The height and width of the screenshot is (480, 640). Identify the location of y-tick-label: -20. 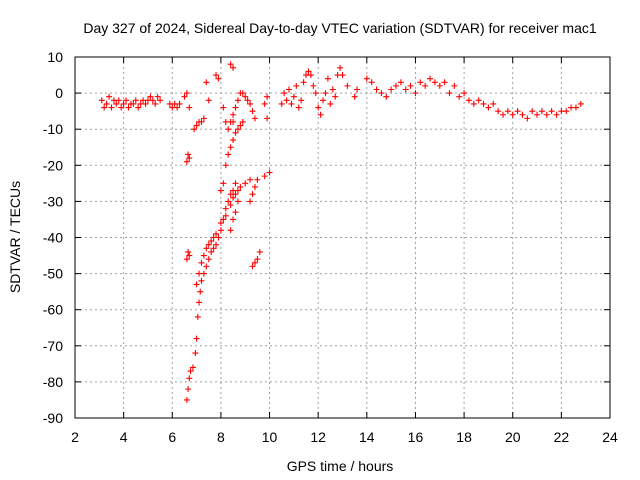
(53, 165).